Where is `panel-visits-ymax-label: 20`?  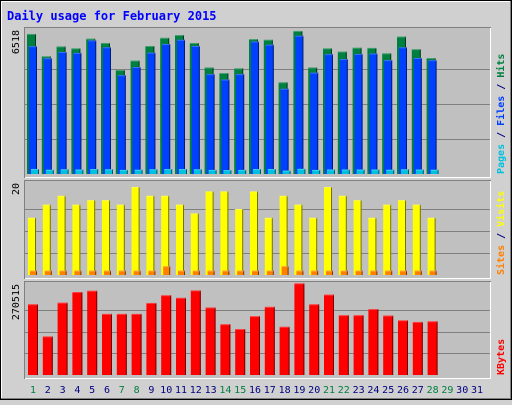 panel-visits-ymax-label: 20 is located at coordinates (16, 189).